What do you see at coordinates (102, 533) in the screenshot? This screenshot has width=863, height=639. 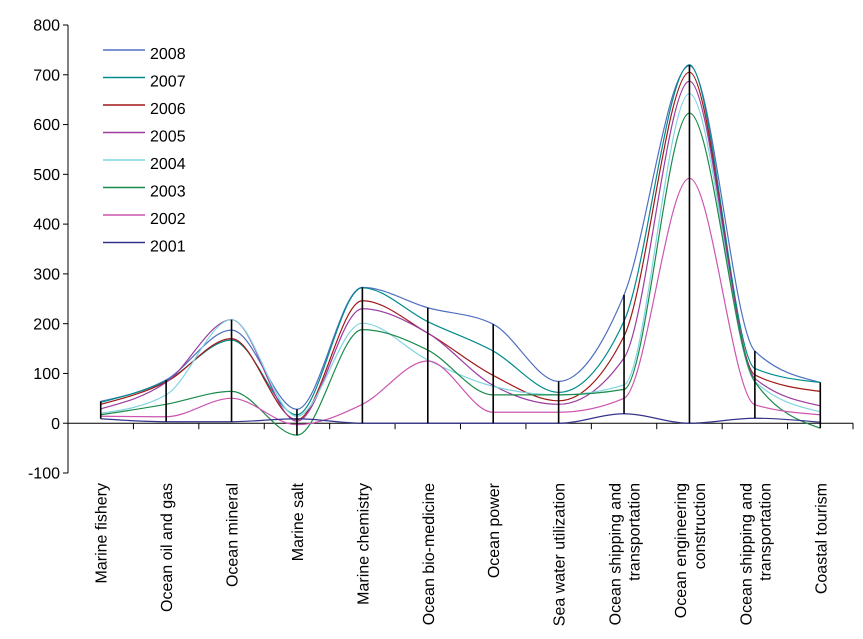 I see `x-tick-label: Marine fishery` at bounding box center [102, 533].